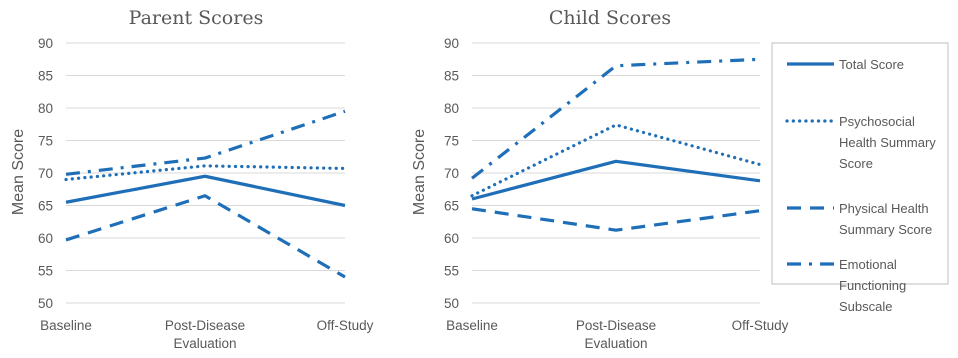  What do you see at coordinates (885, 219) in the screenshot?
I see `legend-label: Physical Health Summary Score` at bounding box center [885, 219].